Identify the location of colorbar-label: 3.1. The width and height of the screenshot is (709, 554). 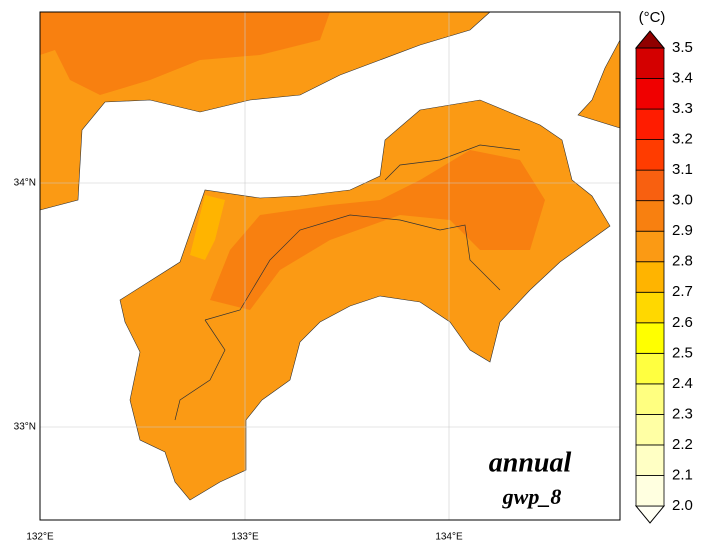
(682, 169).